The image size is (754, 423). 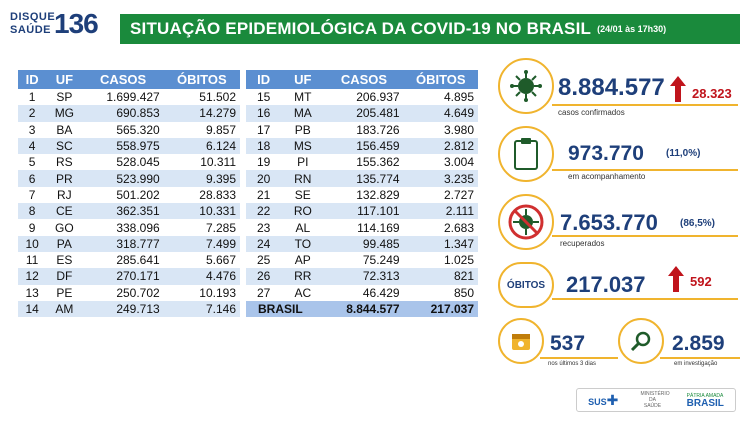 I want to click on table-cell: BA, so click(x=64, y=129).